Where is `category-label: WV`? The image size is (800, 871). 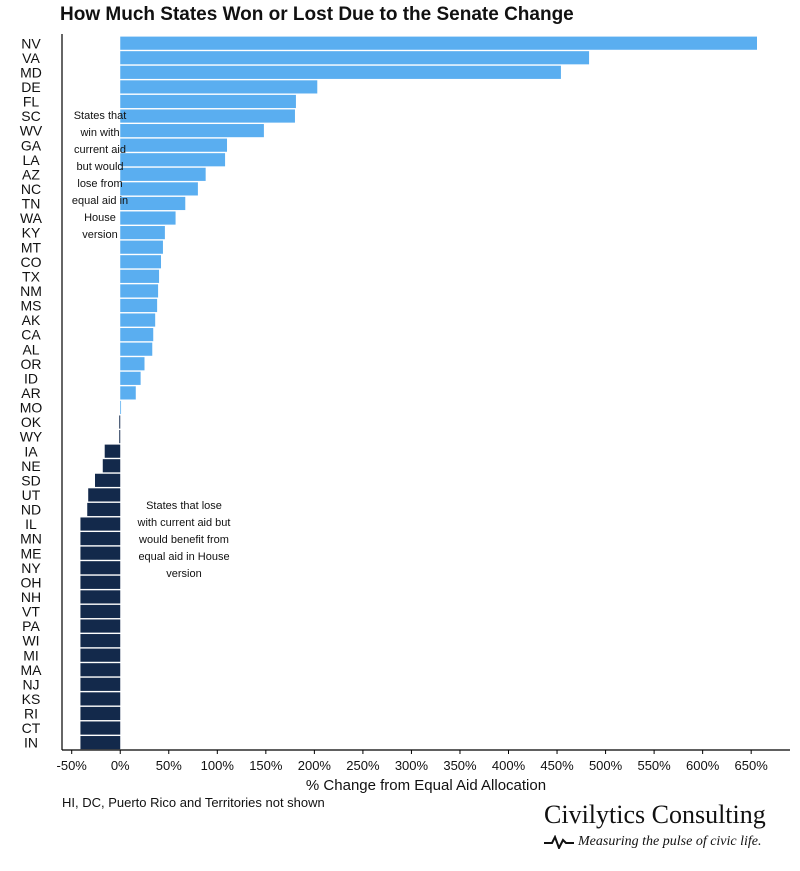
category-label: WV is located at coordinates (31, 131).